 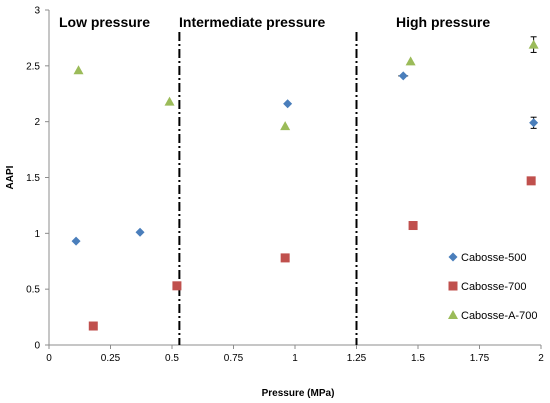 What do you see at coordinates (295, 358) in the screenshot?
I see `x-tick-label: 1` at bounding box center [295, 358].